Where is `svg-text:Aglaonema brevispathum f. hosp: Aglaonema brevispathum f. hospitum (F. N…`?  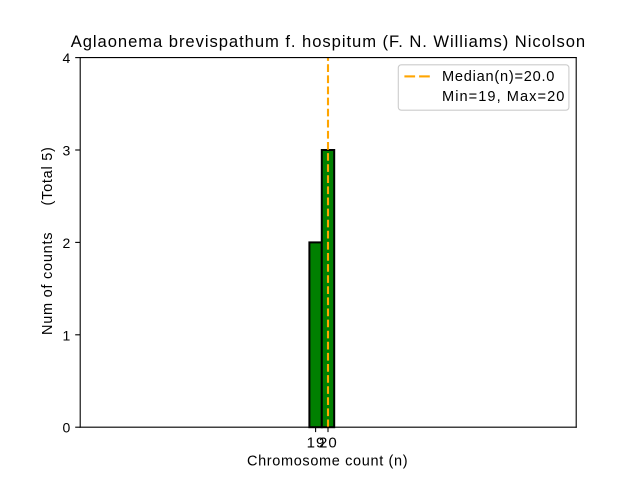 svg-text:Aglaonema brevispathum f. hosp: Aglaonema brevispathum f. hospitum (F. N… is located at coordinates (328, 41).